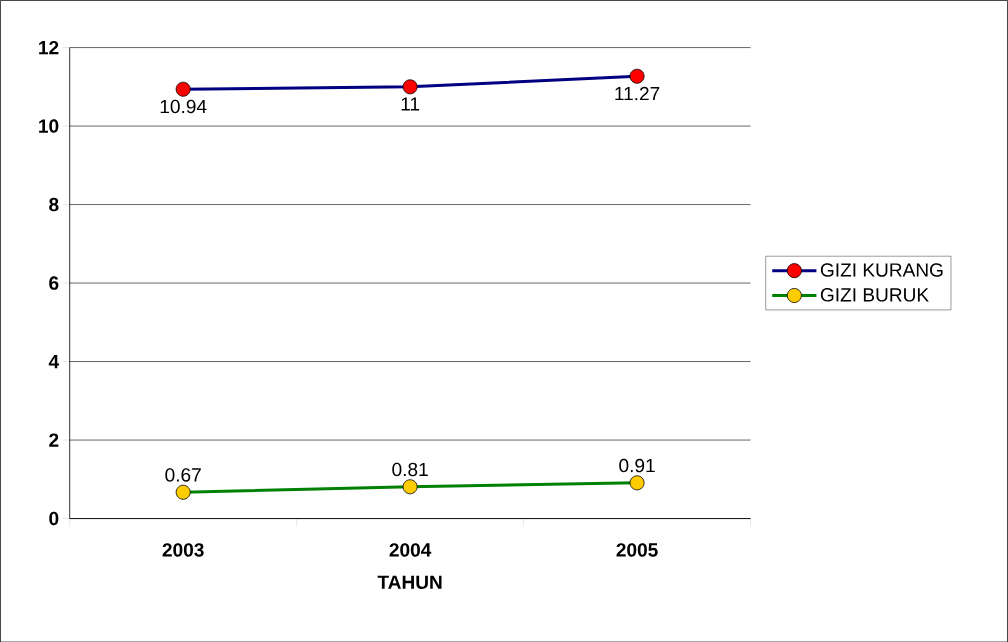 The height and width of the screenshot is (642, 1008). Describe the element at coordinates (54, 361) in the screenshot. I see `y-tick-label: 4` at that location.